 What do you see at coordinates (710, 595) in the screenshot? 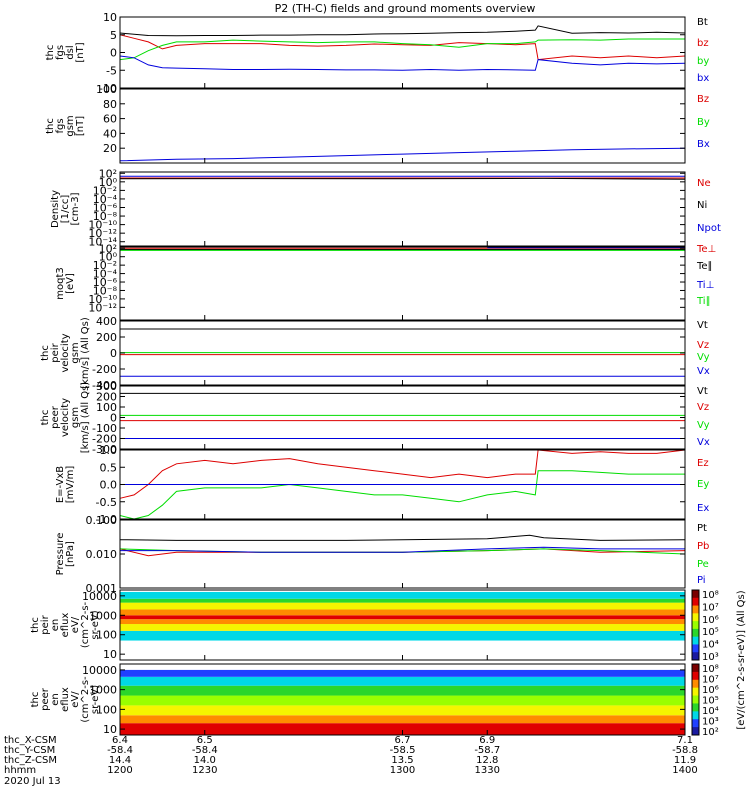
I see `colorbar-tick-label: 10⁸` at bounding box center [710, 595].